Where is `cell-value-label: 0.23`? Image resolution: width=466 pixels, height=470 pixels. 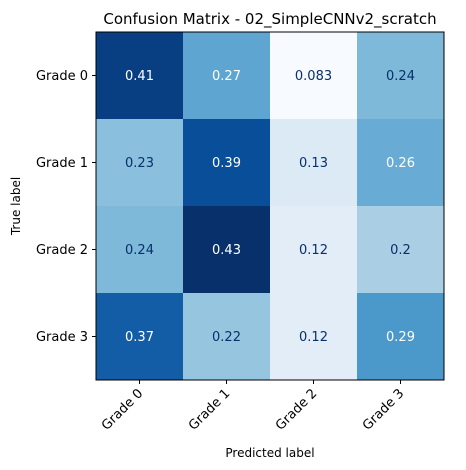
cell-value-label: 0.23 is located at coordinates (139, 163).